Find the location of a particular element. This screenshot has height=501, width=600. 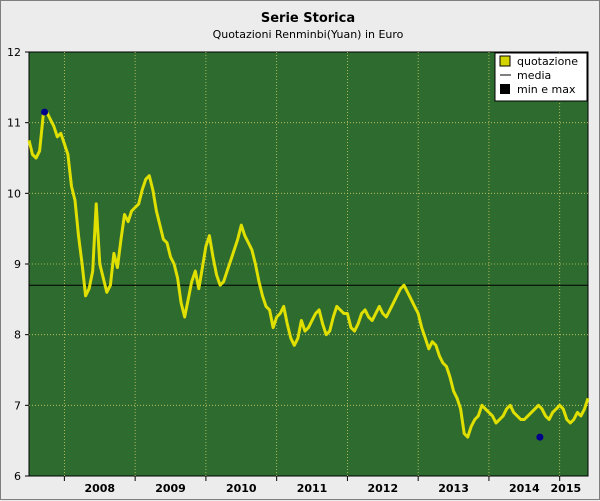

legend: quotazione media min e max is located at coordinates (541, 77).